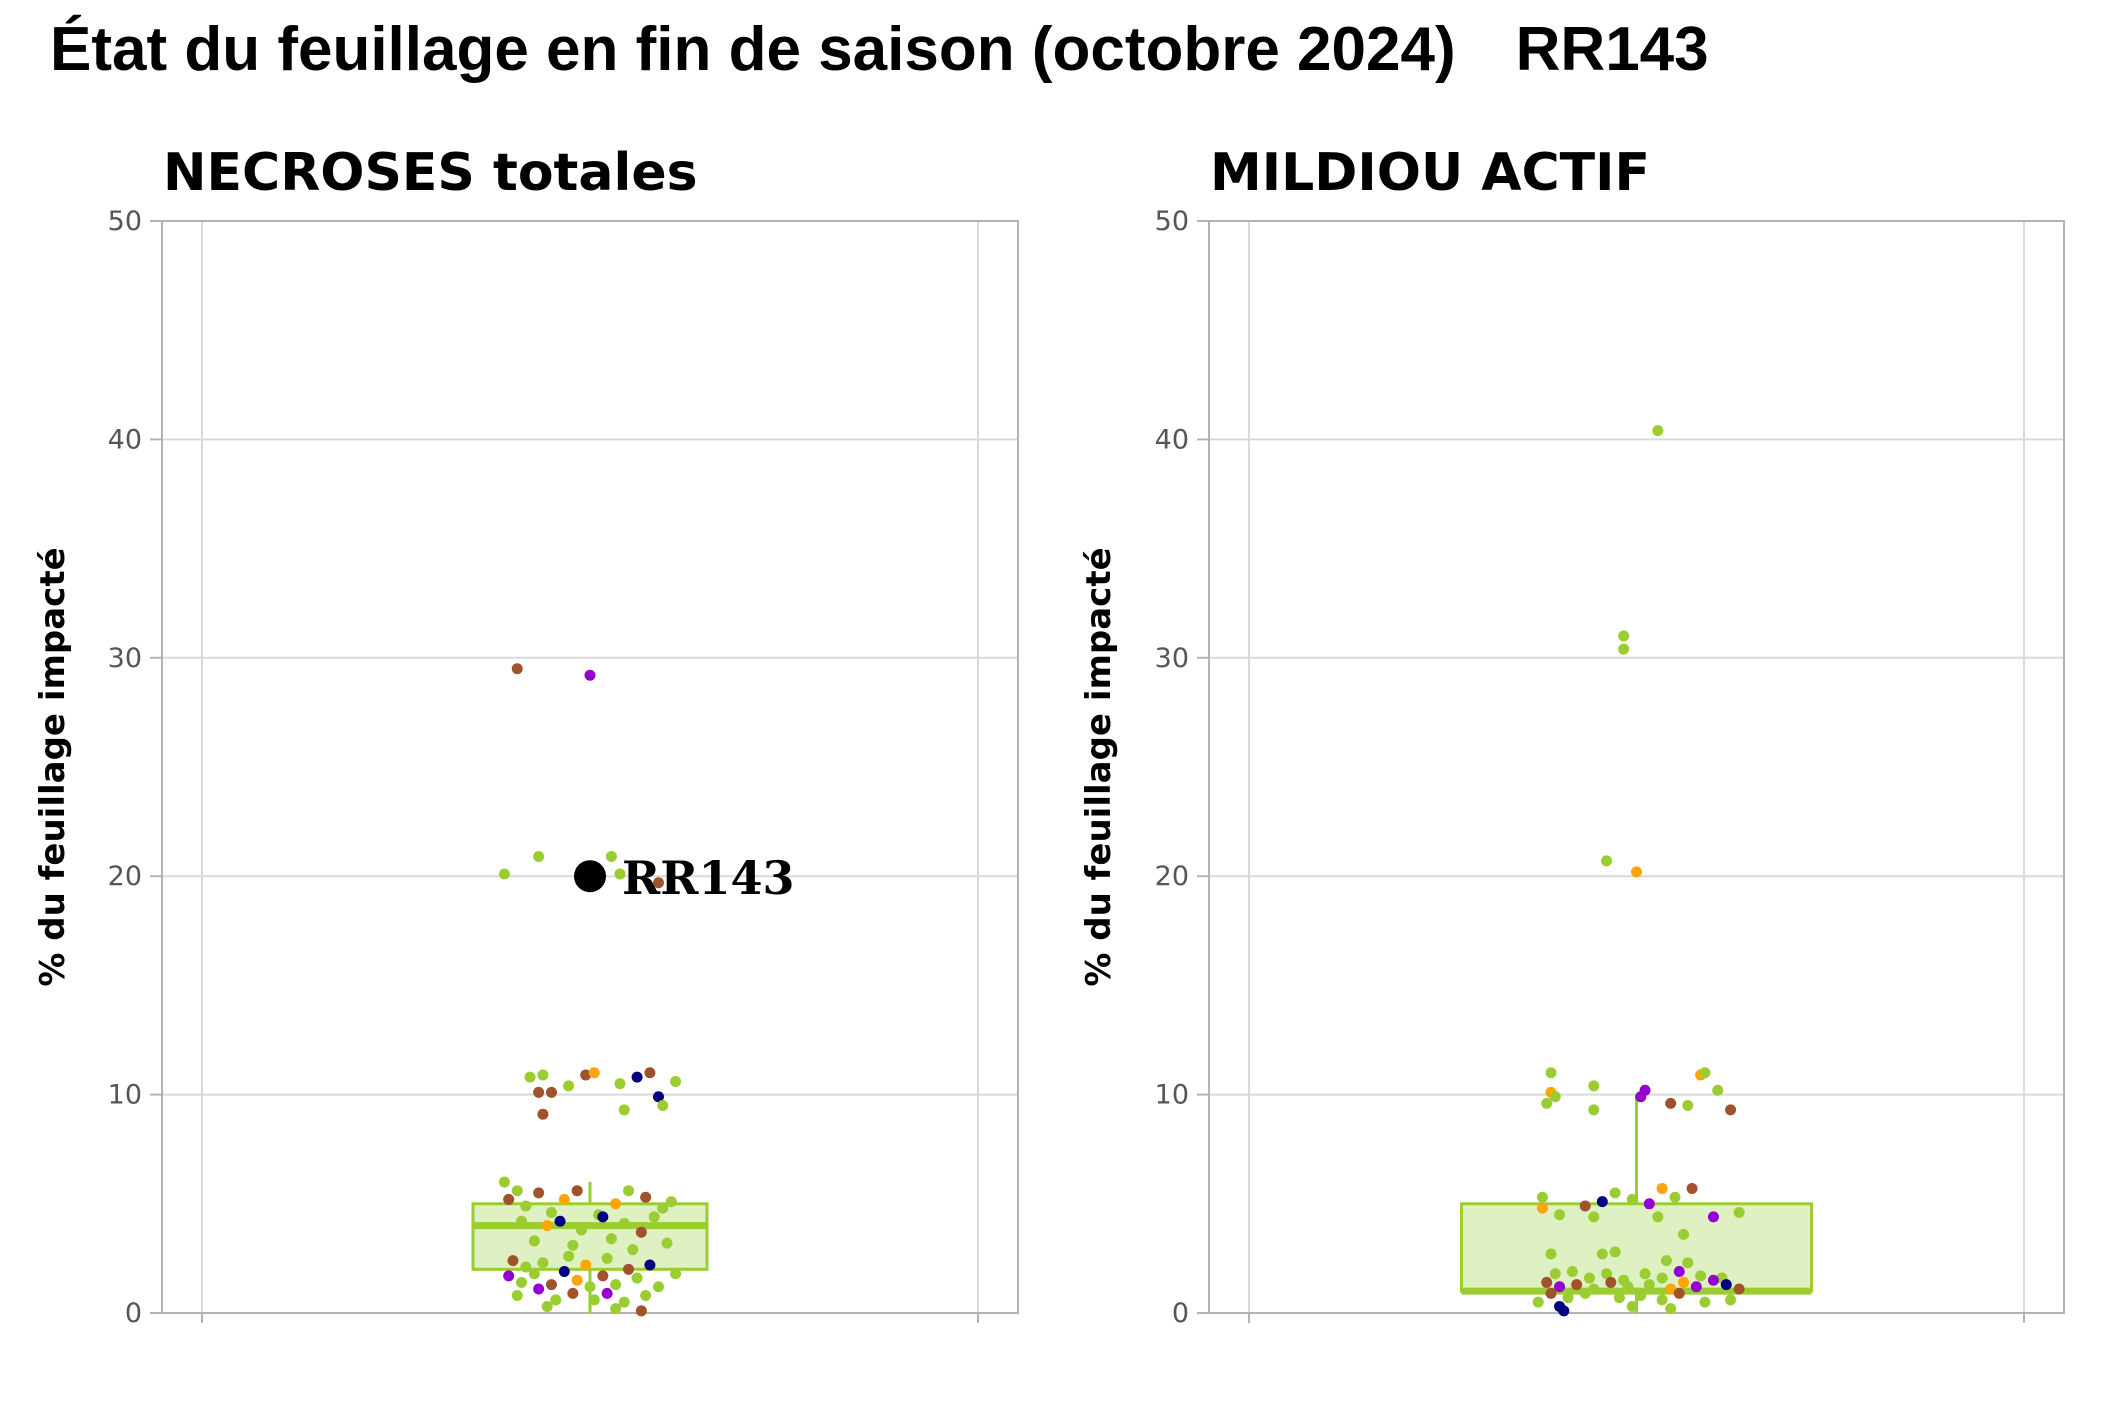 The width and height of the screenshot is (2125, 1417). What do you see at coordinates (1430, 173) in the screenshot?
I see `panel-title: MILDIOU ACTIF` at bounding box center [1430, 173].